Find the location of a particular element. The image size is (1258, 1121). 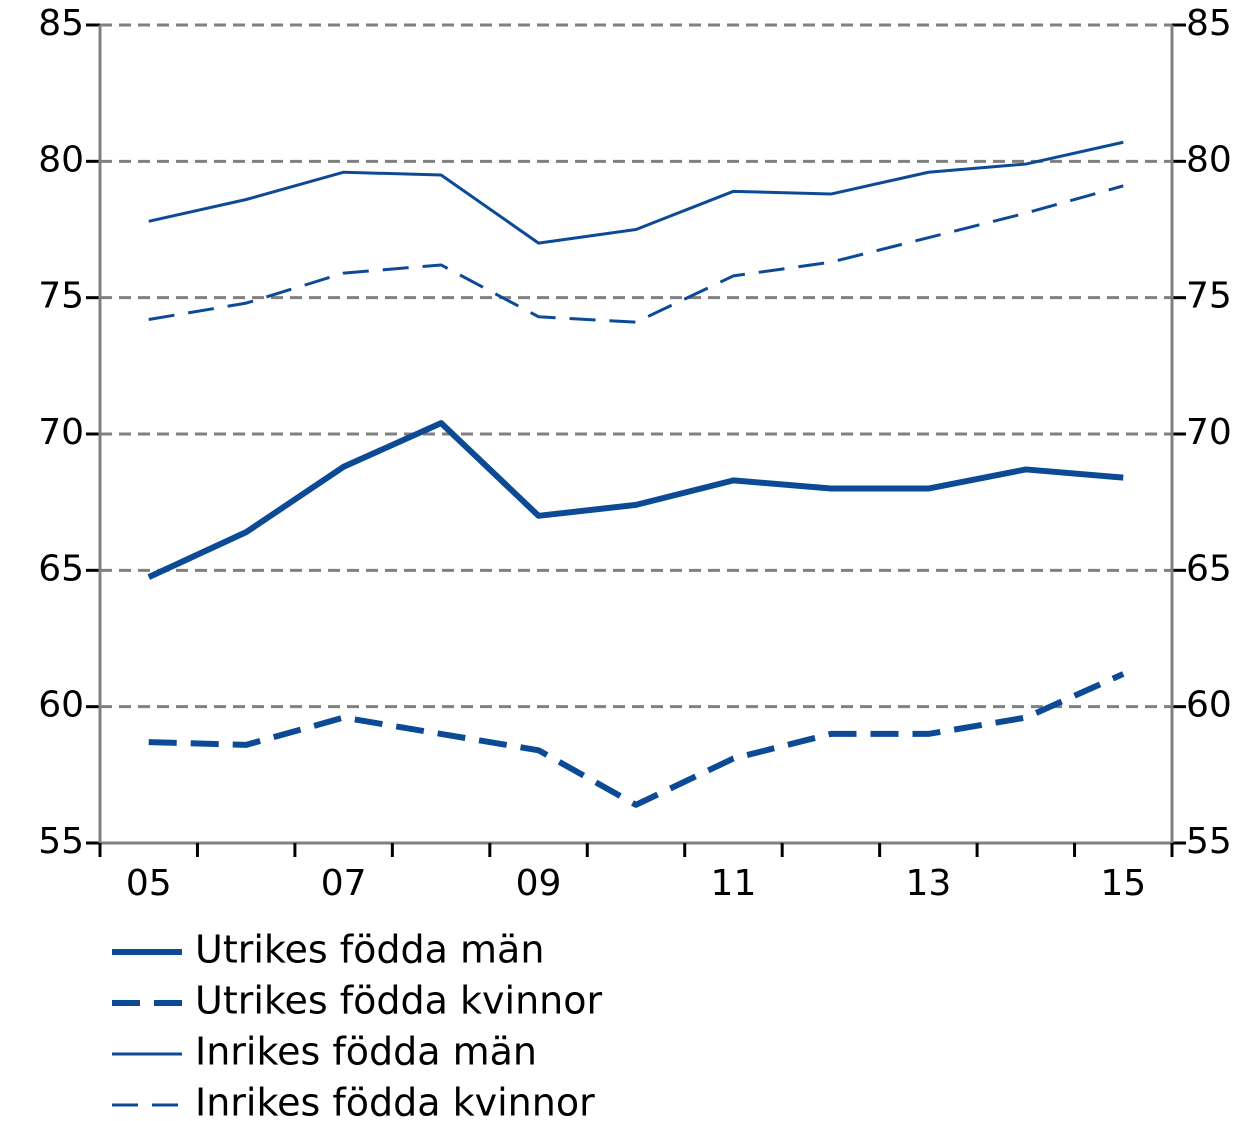

x-tick-label: 15 is located at coordinates (1123, 883).